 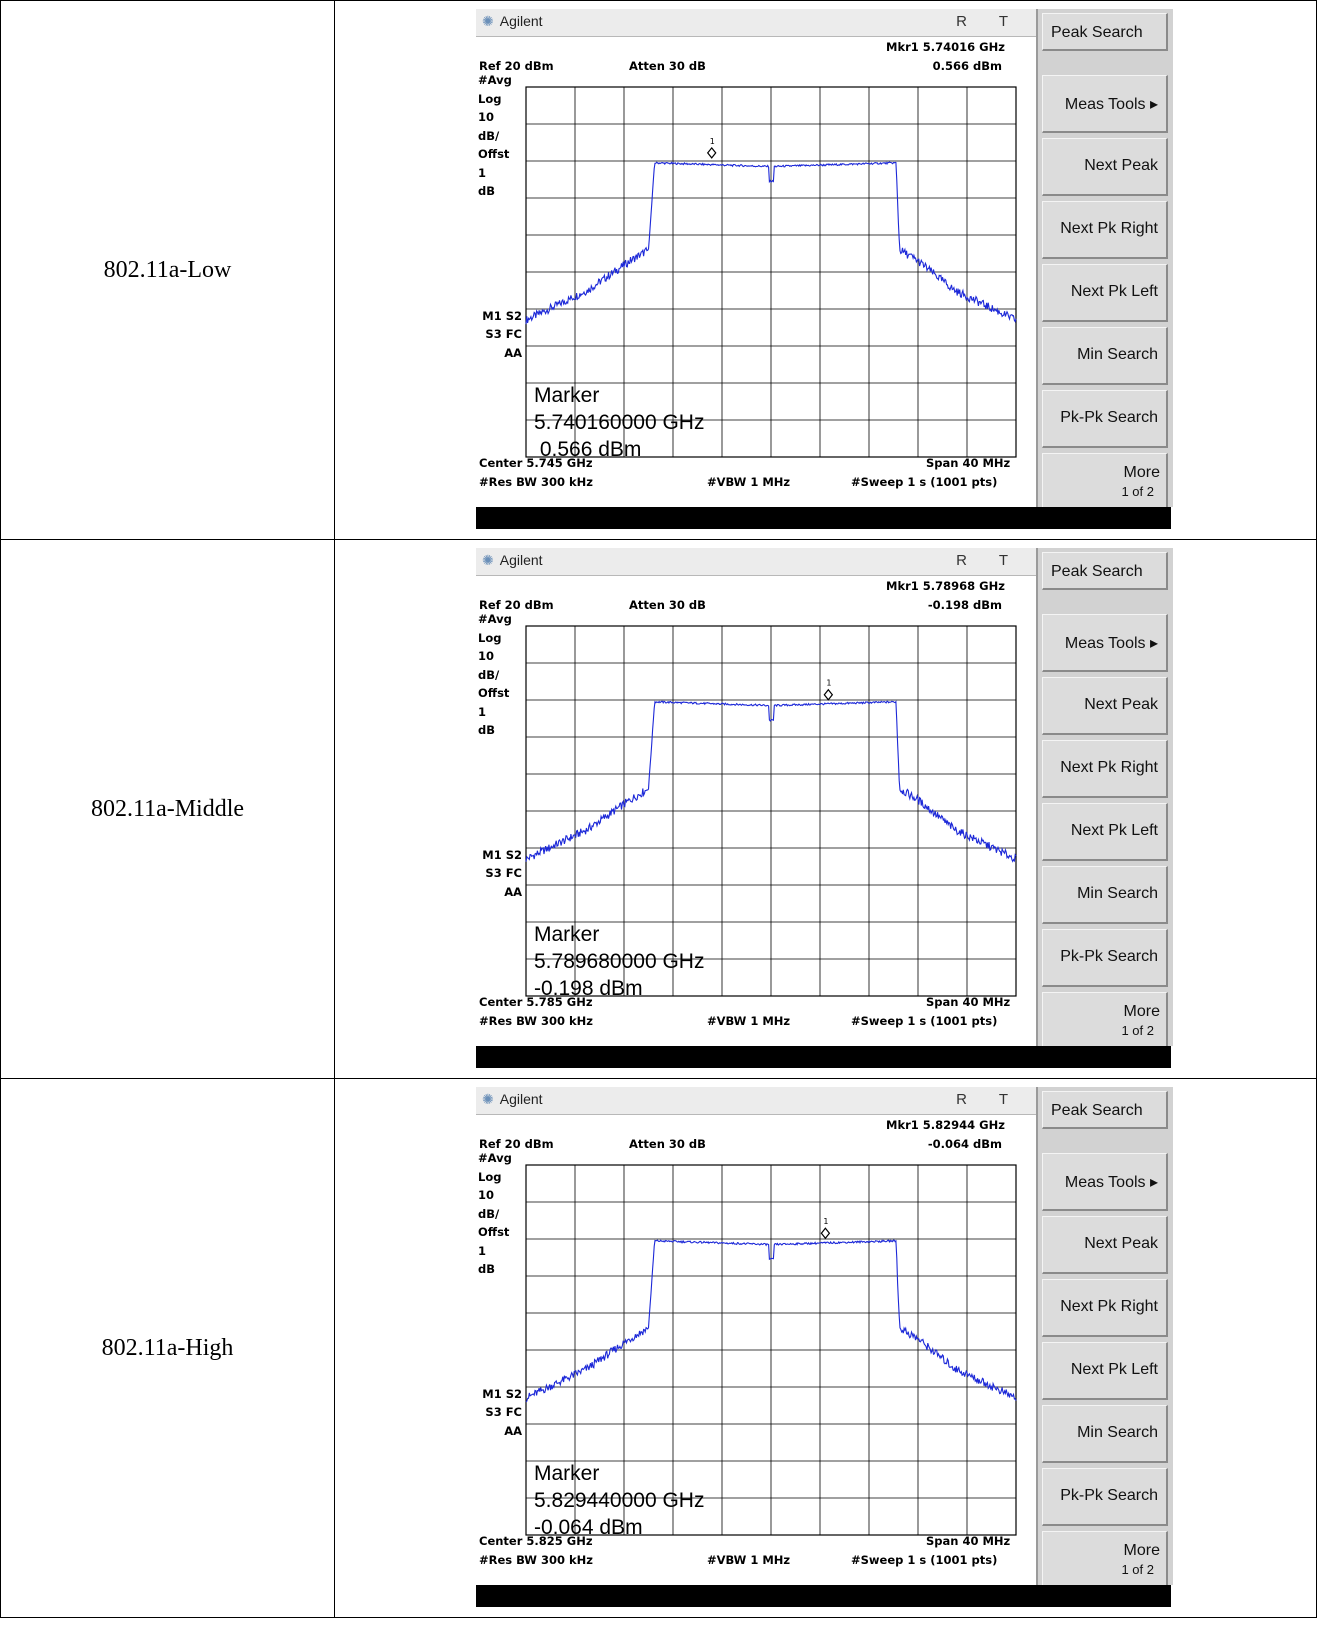 What do you see at coordinates (588, 988) in the screenshot?
I see `marker-amplitude: -0.198 dBm` at bounding box center [588, 988].